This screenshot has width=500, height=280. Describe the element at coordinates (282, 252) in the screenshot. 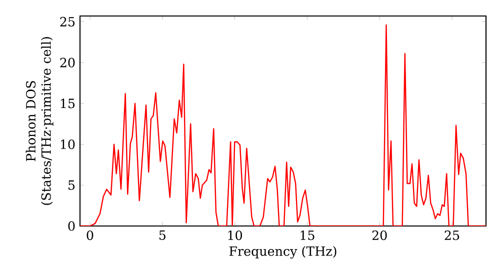

I see `x-axis-title: Frequency (THz)` at that location.